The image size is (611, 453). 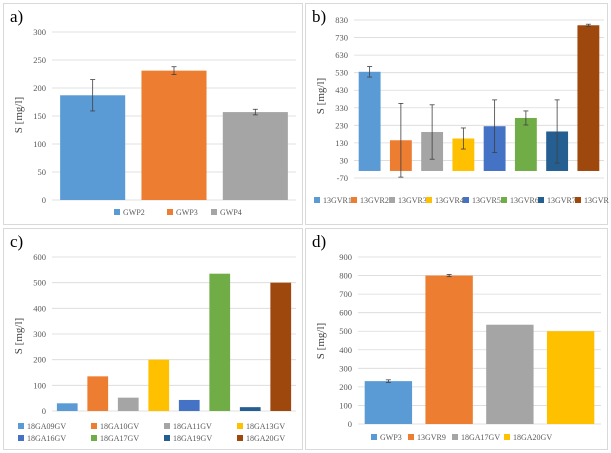 What do you see at coordinates (319, 241) in the screenshot?
I see `panel-label-d: d)` at bounding box center [319, 241].